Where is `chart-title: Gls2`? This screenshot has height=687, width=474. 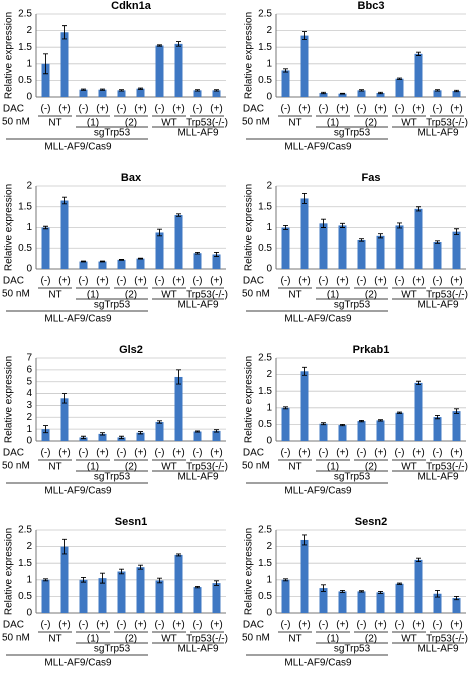
chart-title: Gls2 is located at coordinates (131, 350).